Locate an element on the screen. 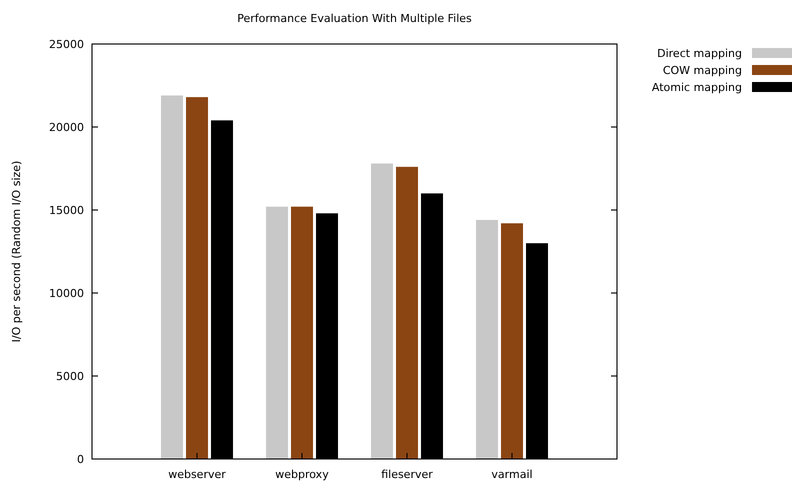 The height and width of the screenshot is (487, 792). y-tick-label: 0 is located at coordinates (80, 459).